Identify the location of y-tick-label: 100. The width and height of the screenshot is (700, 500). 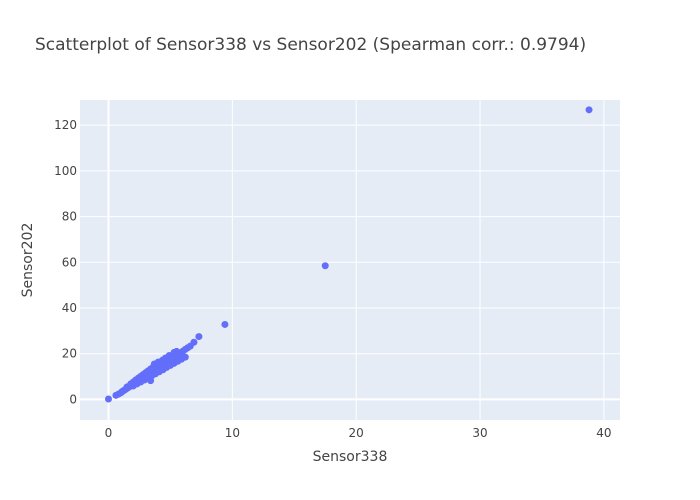
(65, 171).